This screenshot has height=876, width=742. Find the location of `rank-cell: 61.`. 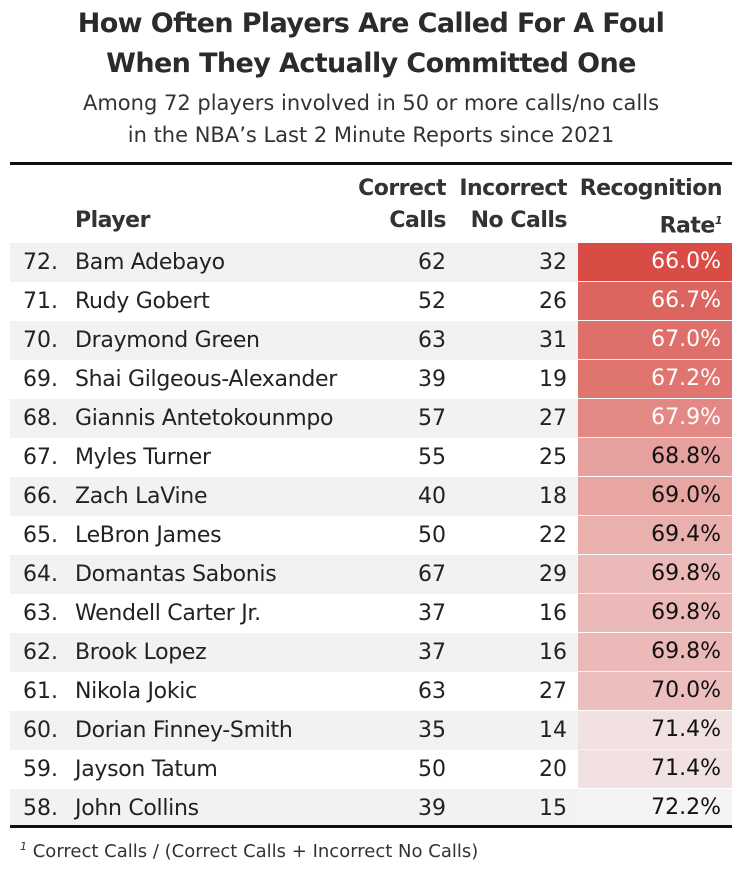

rank-cell: 61. is located at coordinates (40, 691).